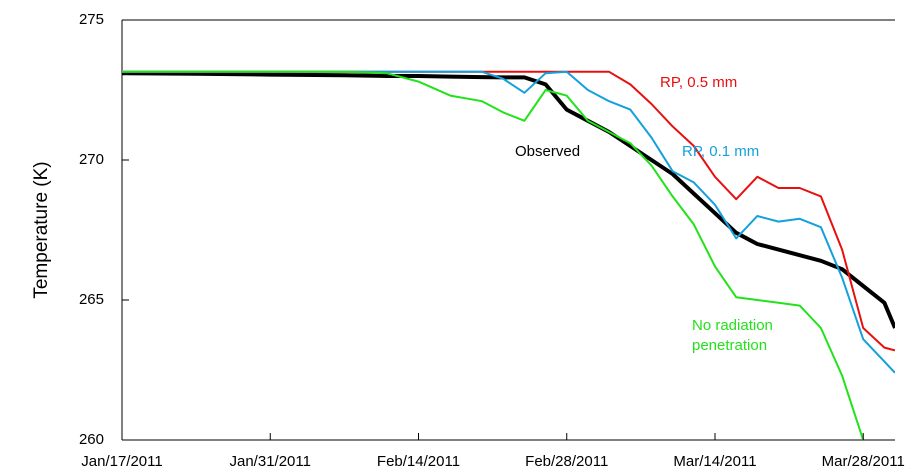  Describe the element at coordinates (732, 335) in the screenshot. I see `series-label: No radiation penetration` at that location.